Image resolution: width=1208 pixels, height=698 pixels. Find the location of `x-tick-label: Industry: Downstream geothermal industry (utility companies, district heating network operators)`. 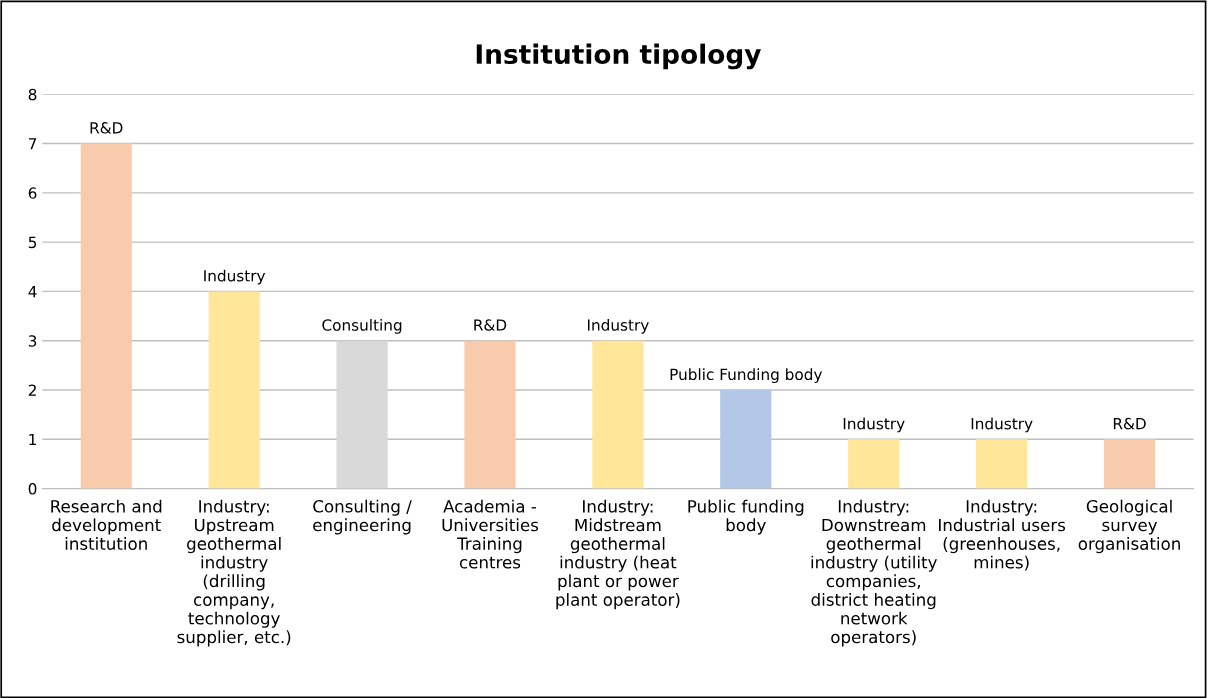

x-tick-label: Industry: Downstream geothermal industry (utility companies, district heating network operators) is located at coordinates (874, 573).